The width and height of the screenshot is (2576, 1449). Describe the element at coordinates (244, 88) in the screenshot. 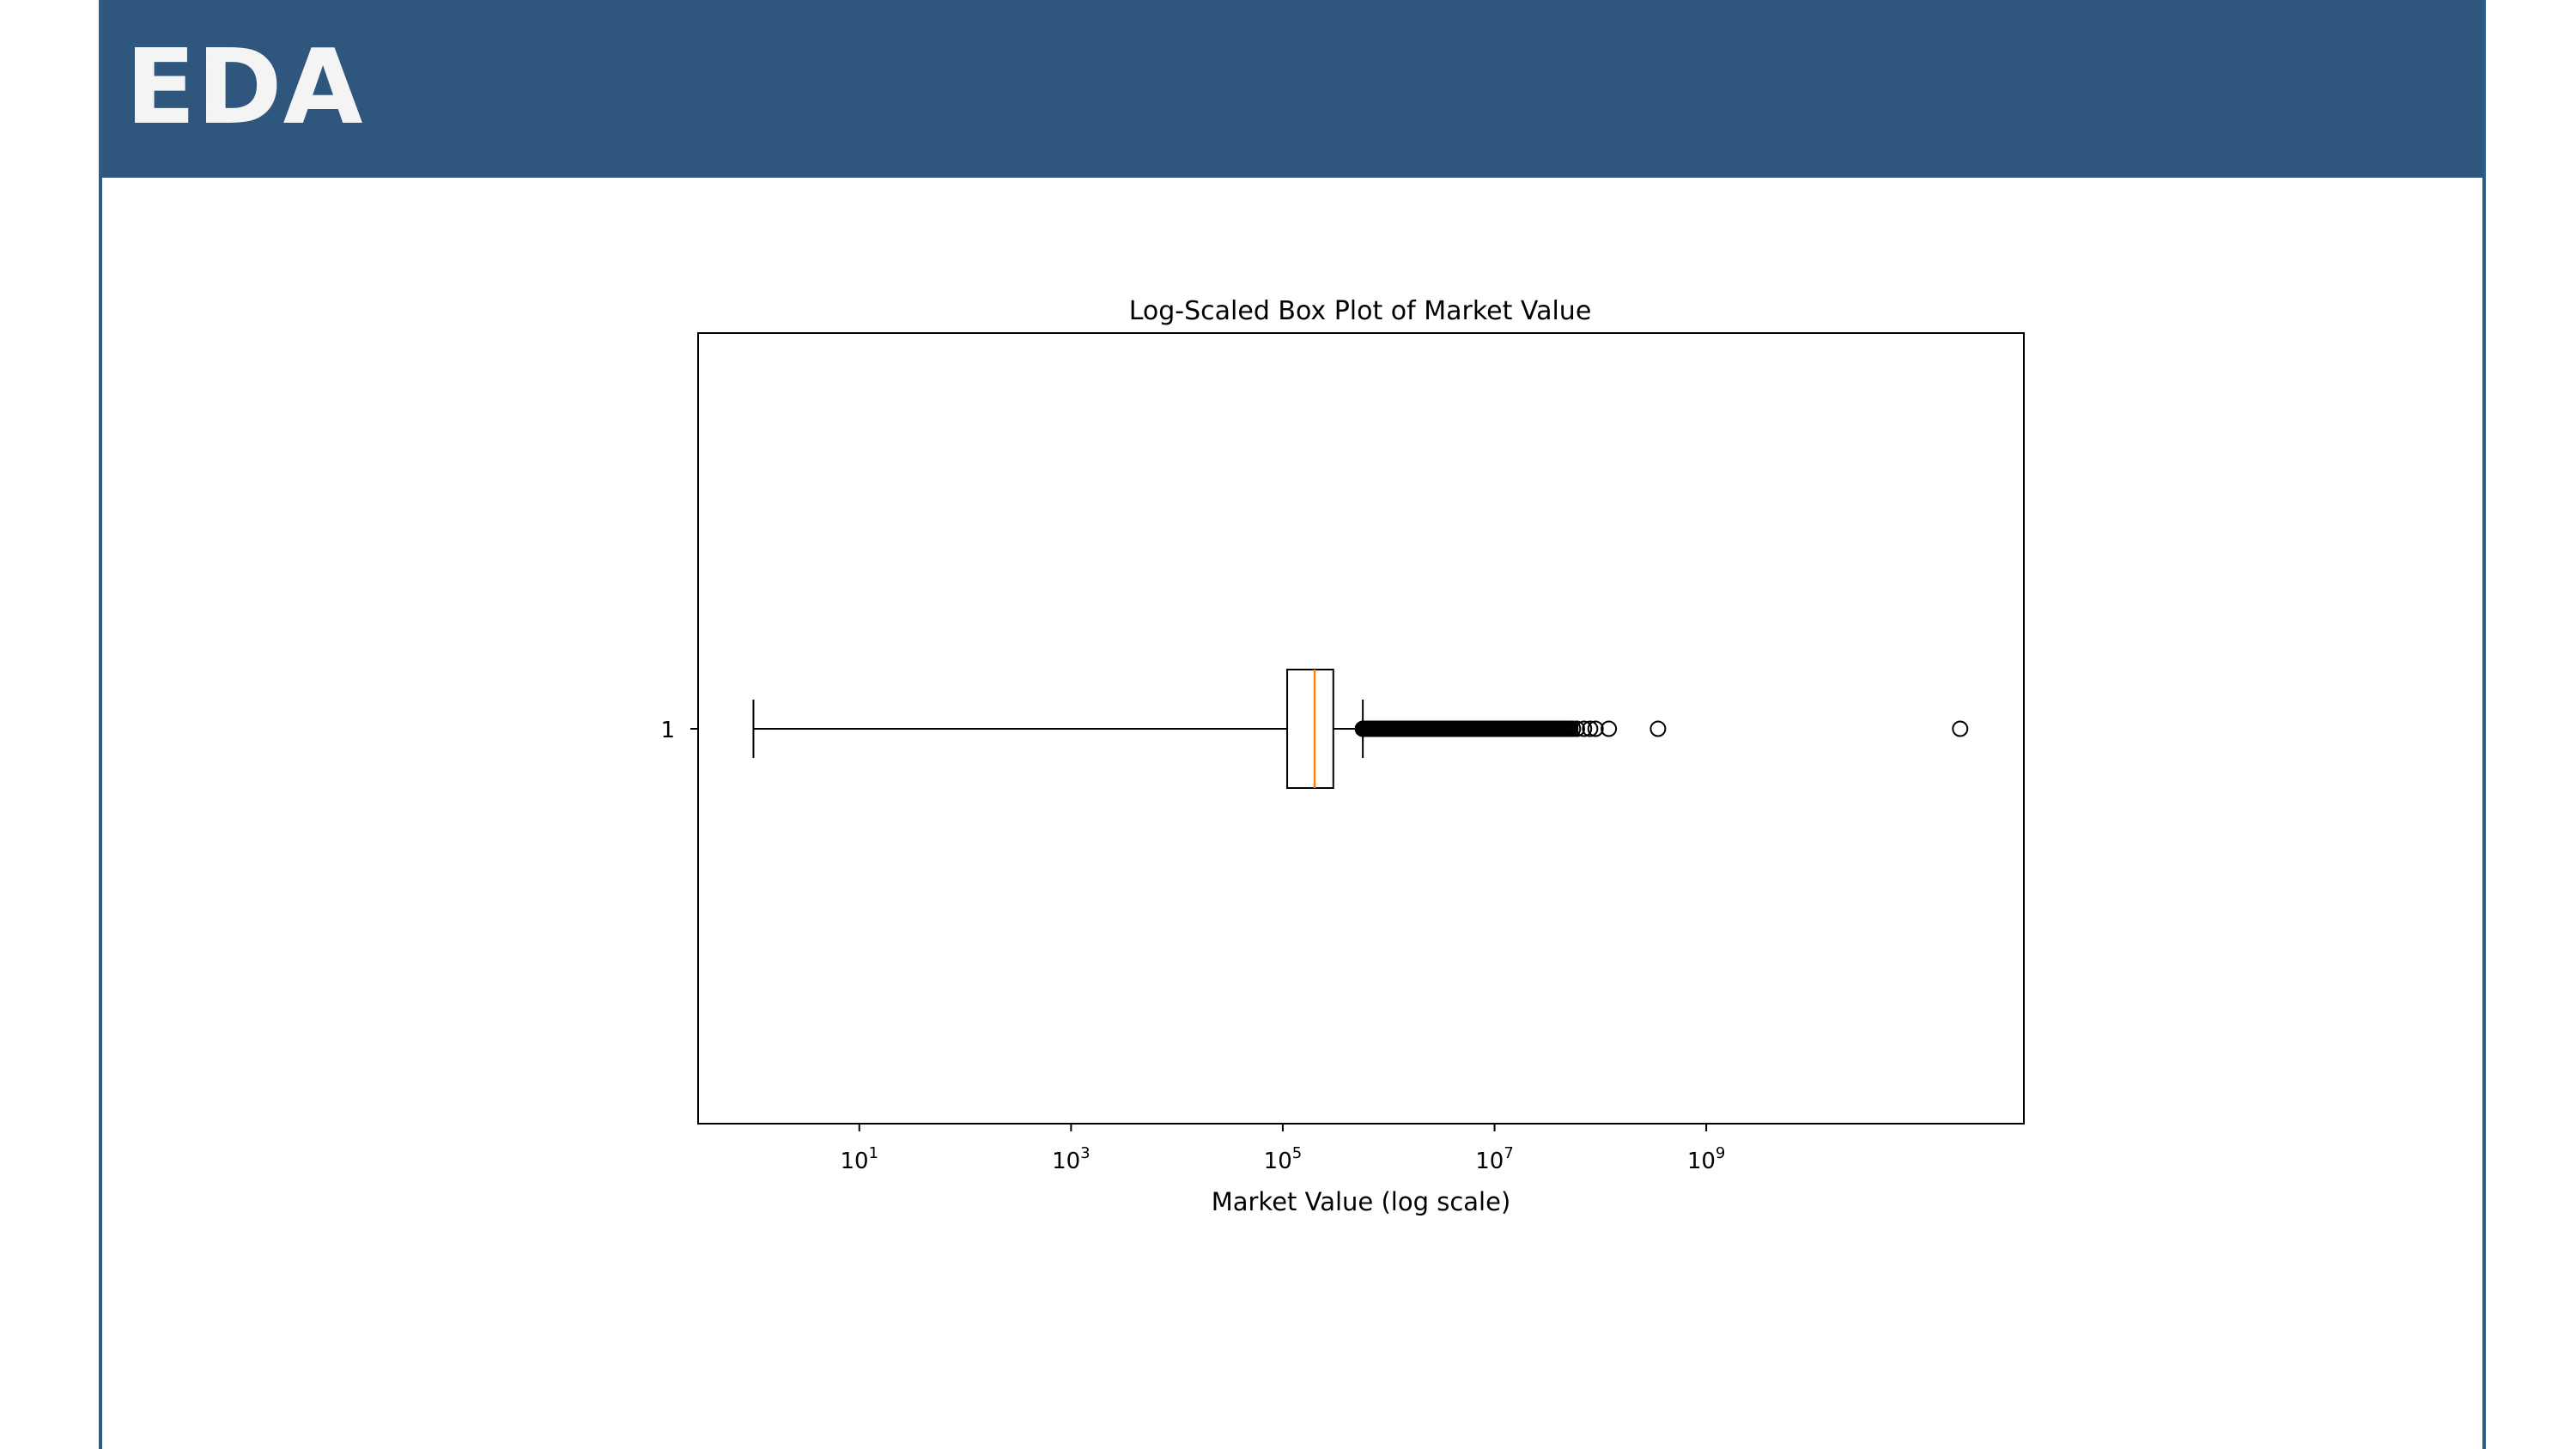

I see `page-title: EDA` at that location.